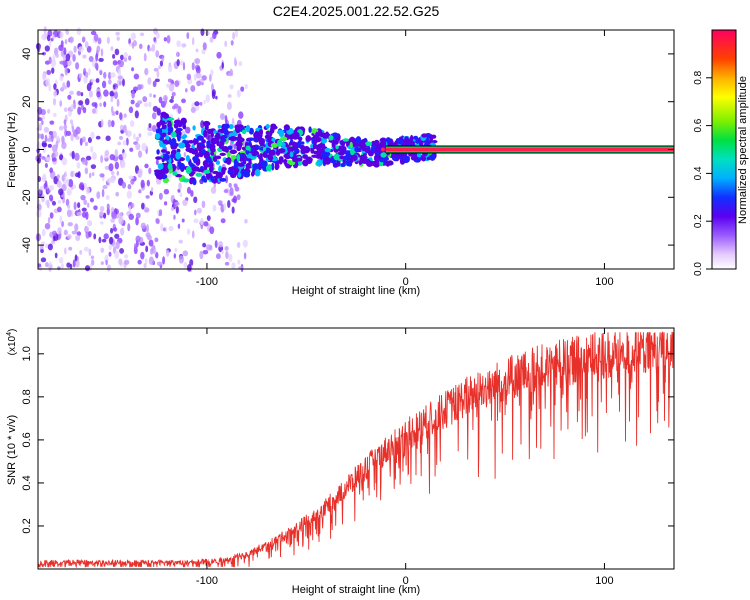 Image resolution: width=750 pixels, height=600 pixels. I want to click on heatmap-y-axis-label: Frequency (Hz), so click(12, 150).